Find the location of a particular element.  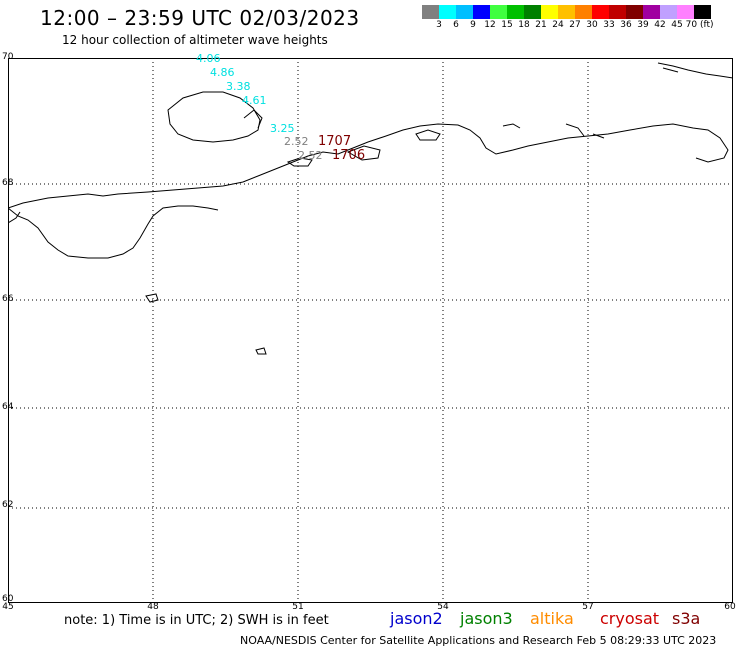

lon-label: 54 is located at coordinates (443, 607).